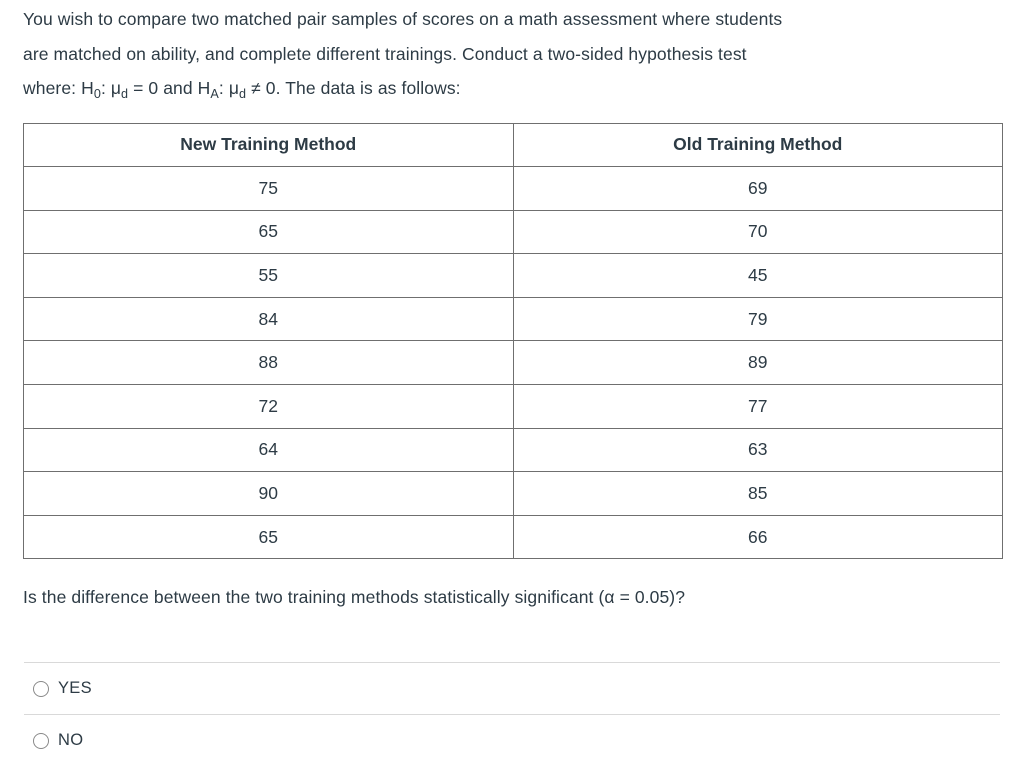 This screenshot has height=780, width=1024. Describe the element at coordinates (268, 363) in the screenshot. I see `table-cell: 88` at that location.